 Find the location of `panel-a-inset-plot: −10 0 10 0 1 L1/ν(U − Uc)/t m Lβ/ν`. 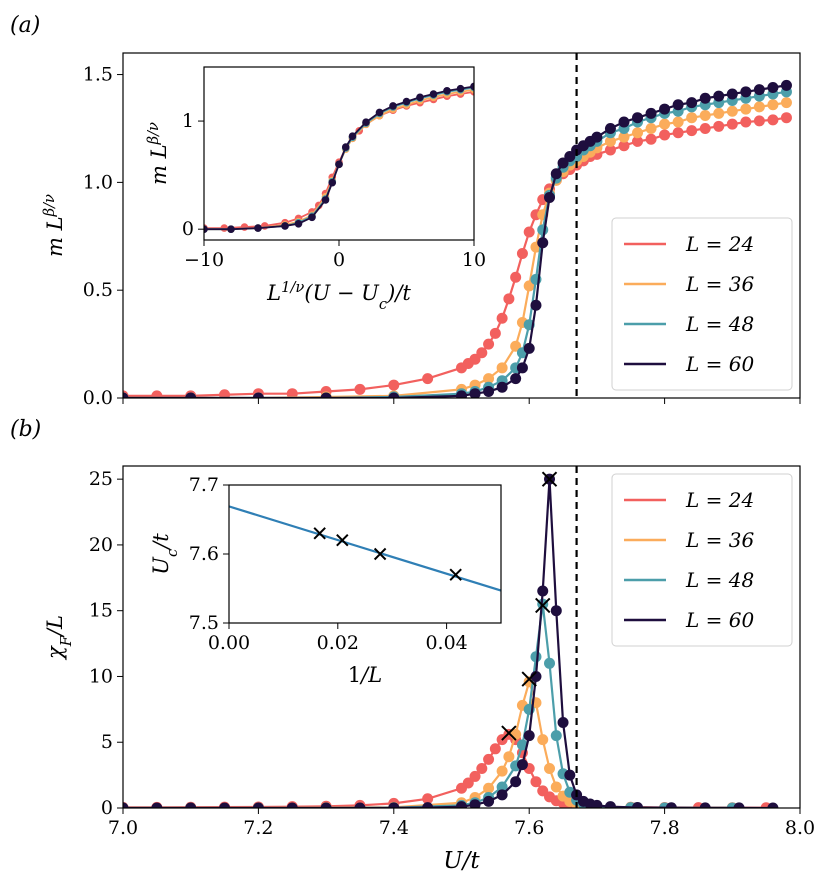

panel-a-inset-plot: −10 0 10 0 1 L1/ν(U − Uc)/t m Lβ/ν is located at coordinates (315, 189).